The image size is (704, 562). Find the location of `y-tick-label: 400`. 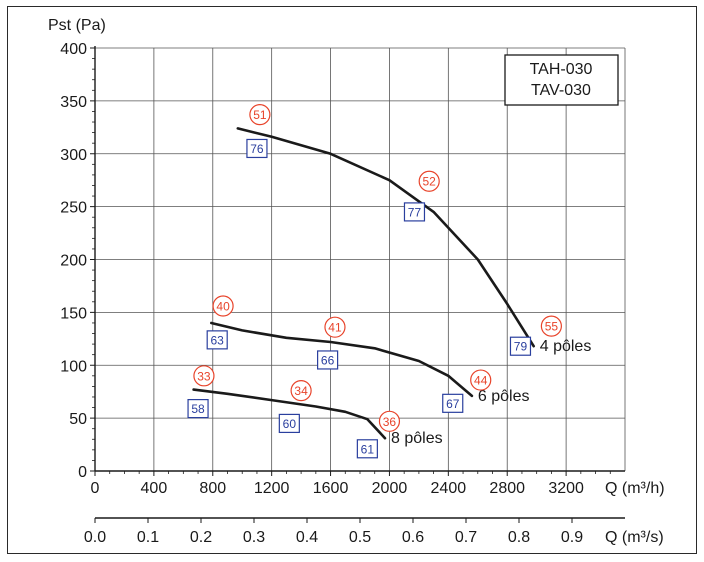

y-tick-label: 400 is located at coordinates (73, 49).